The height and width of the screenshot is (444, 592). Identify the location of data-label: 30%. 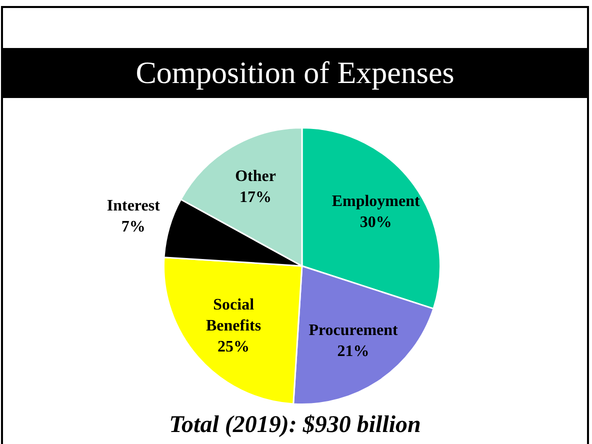
(376, 223).